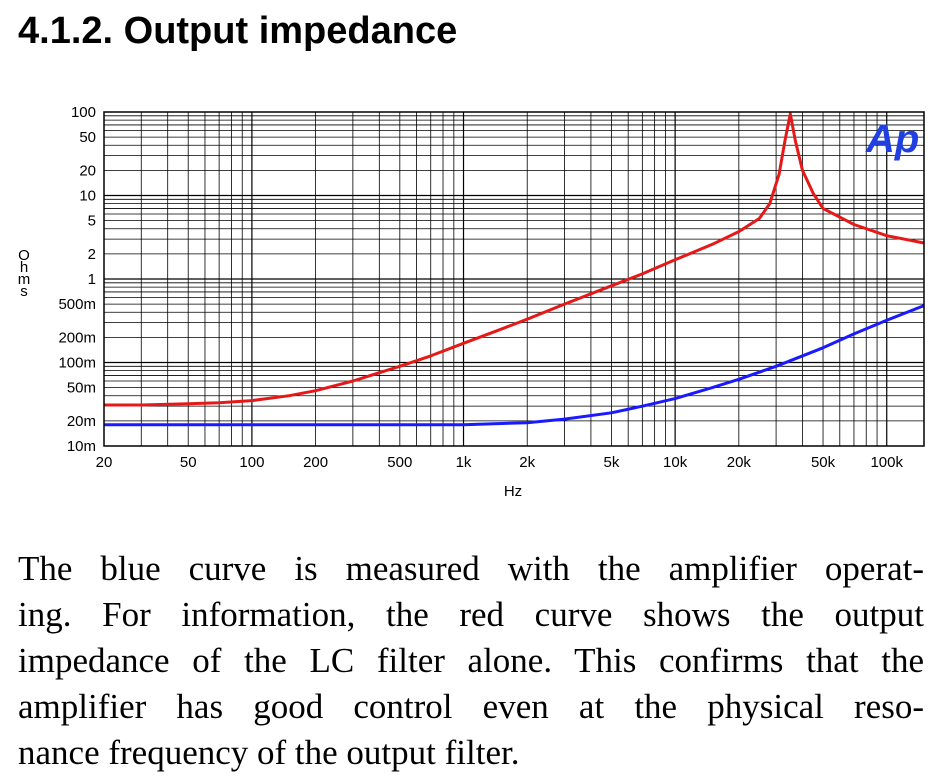  What do you see at coordinates (892, 139) in the screenshot?
I see `ap-logo: Ap` at bounding box center [892, 139].